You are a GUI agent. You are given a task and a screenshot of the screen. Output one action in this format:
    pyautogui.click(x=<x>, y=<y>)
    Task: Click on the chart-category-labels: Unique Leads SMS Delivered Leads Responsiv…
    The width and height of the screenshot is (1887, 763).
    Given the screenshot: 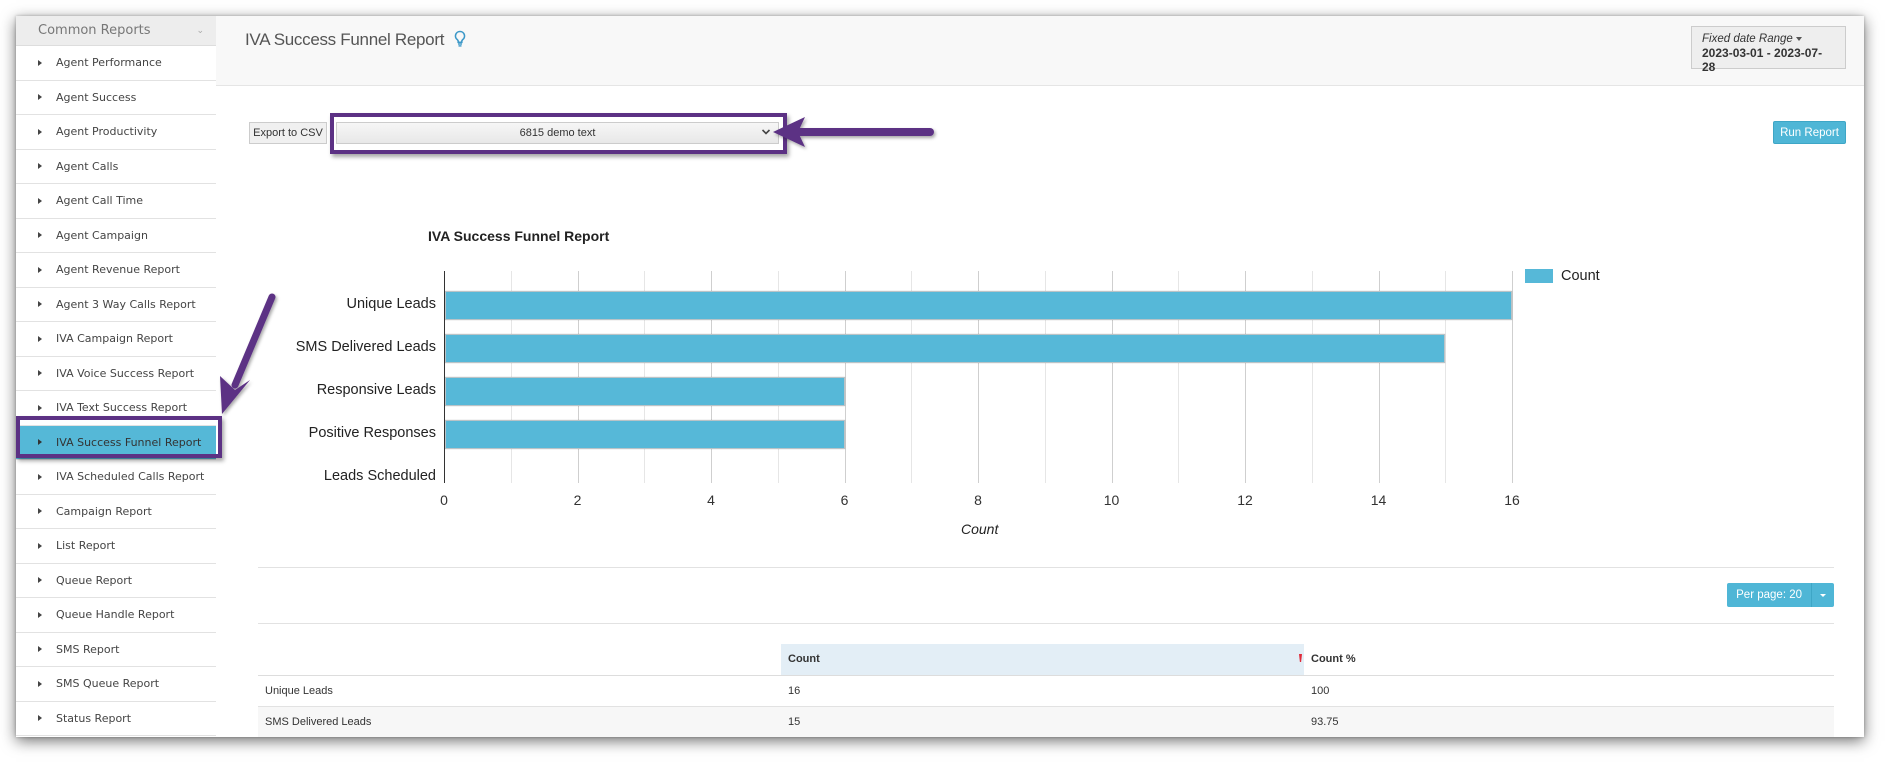 What is the action you would take?
    pyautogui.click(x=346, y=377)
    